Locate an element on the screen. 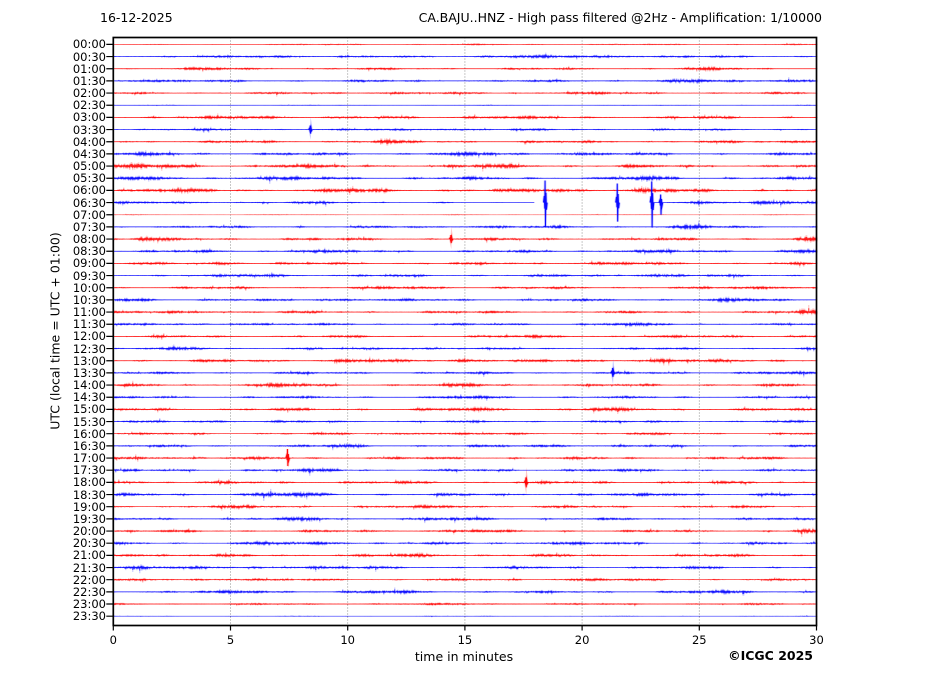  y-tick-label: 08:30 is located at coordinates (89, 251).